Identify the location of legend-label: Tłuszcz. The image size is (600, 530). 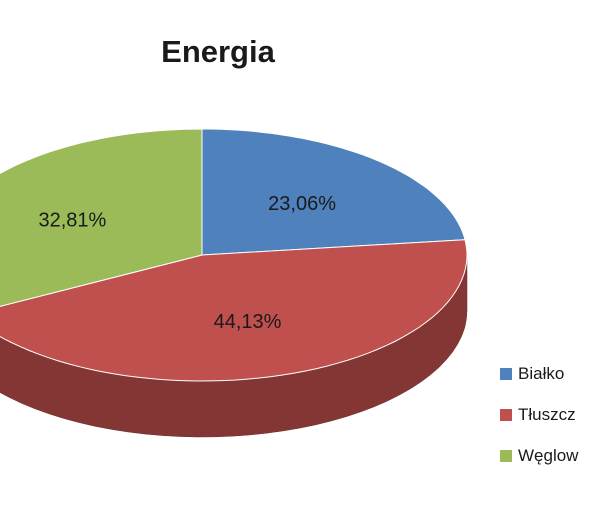
(547, 414).